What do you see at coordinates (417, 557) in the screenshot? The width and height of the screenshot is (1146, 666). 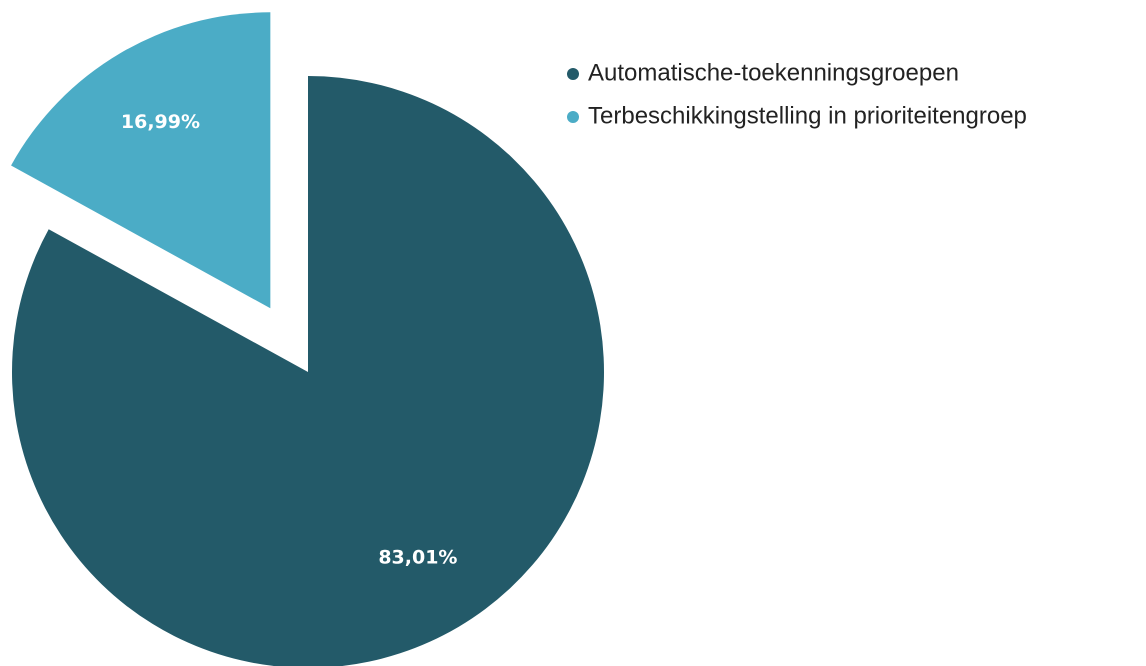 I see `slice-label: 83,01%` at bounding box center [417, 557].